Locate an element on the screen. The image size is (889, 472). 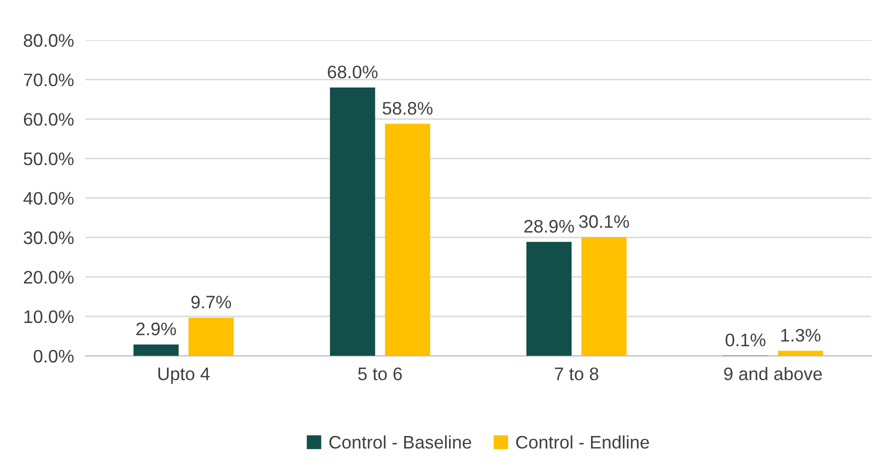
y-tick-label: 30.0% is located at coordinates (49, 237).